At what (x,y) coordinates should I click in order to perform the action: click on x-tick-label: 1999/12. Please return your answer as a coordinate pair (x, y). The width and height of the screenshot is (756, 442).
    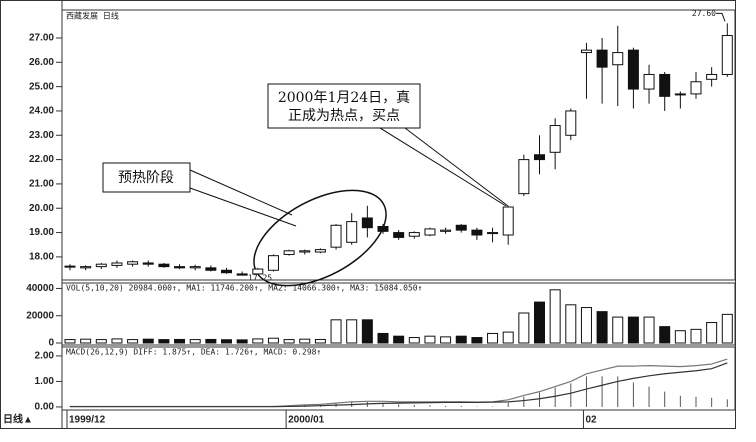
    Looking at the image, I should click on (87, 420).